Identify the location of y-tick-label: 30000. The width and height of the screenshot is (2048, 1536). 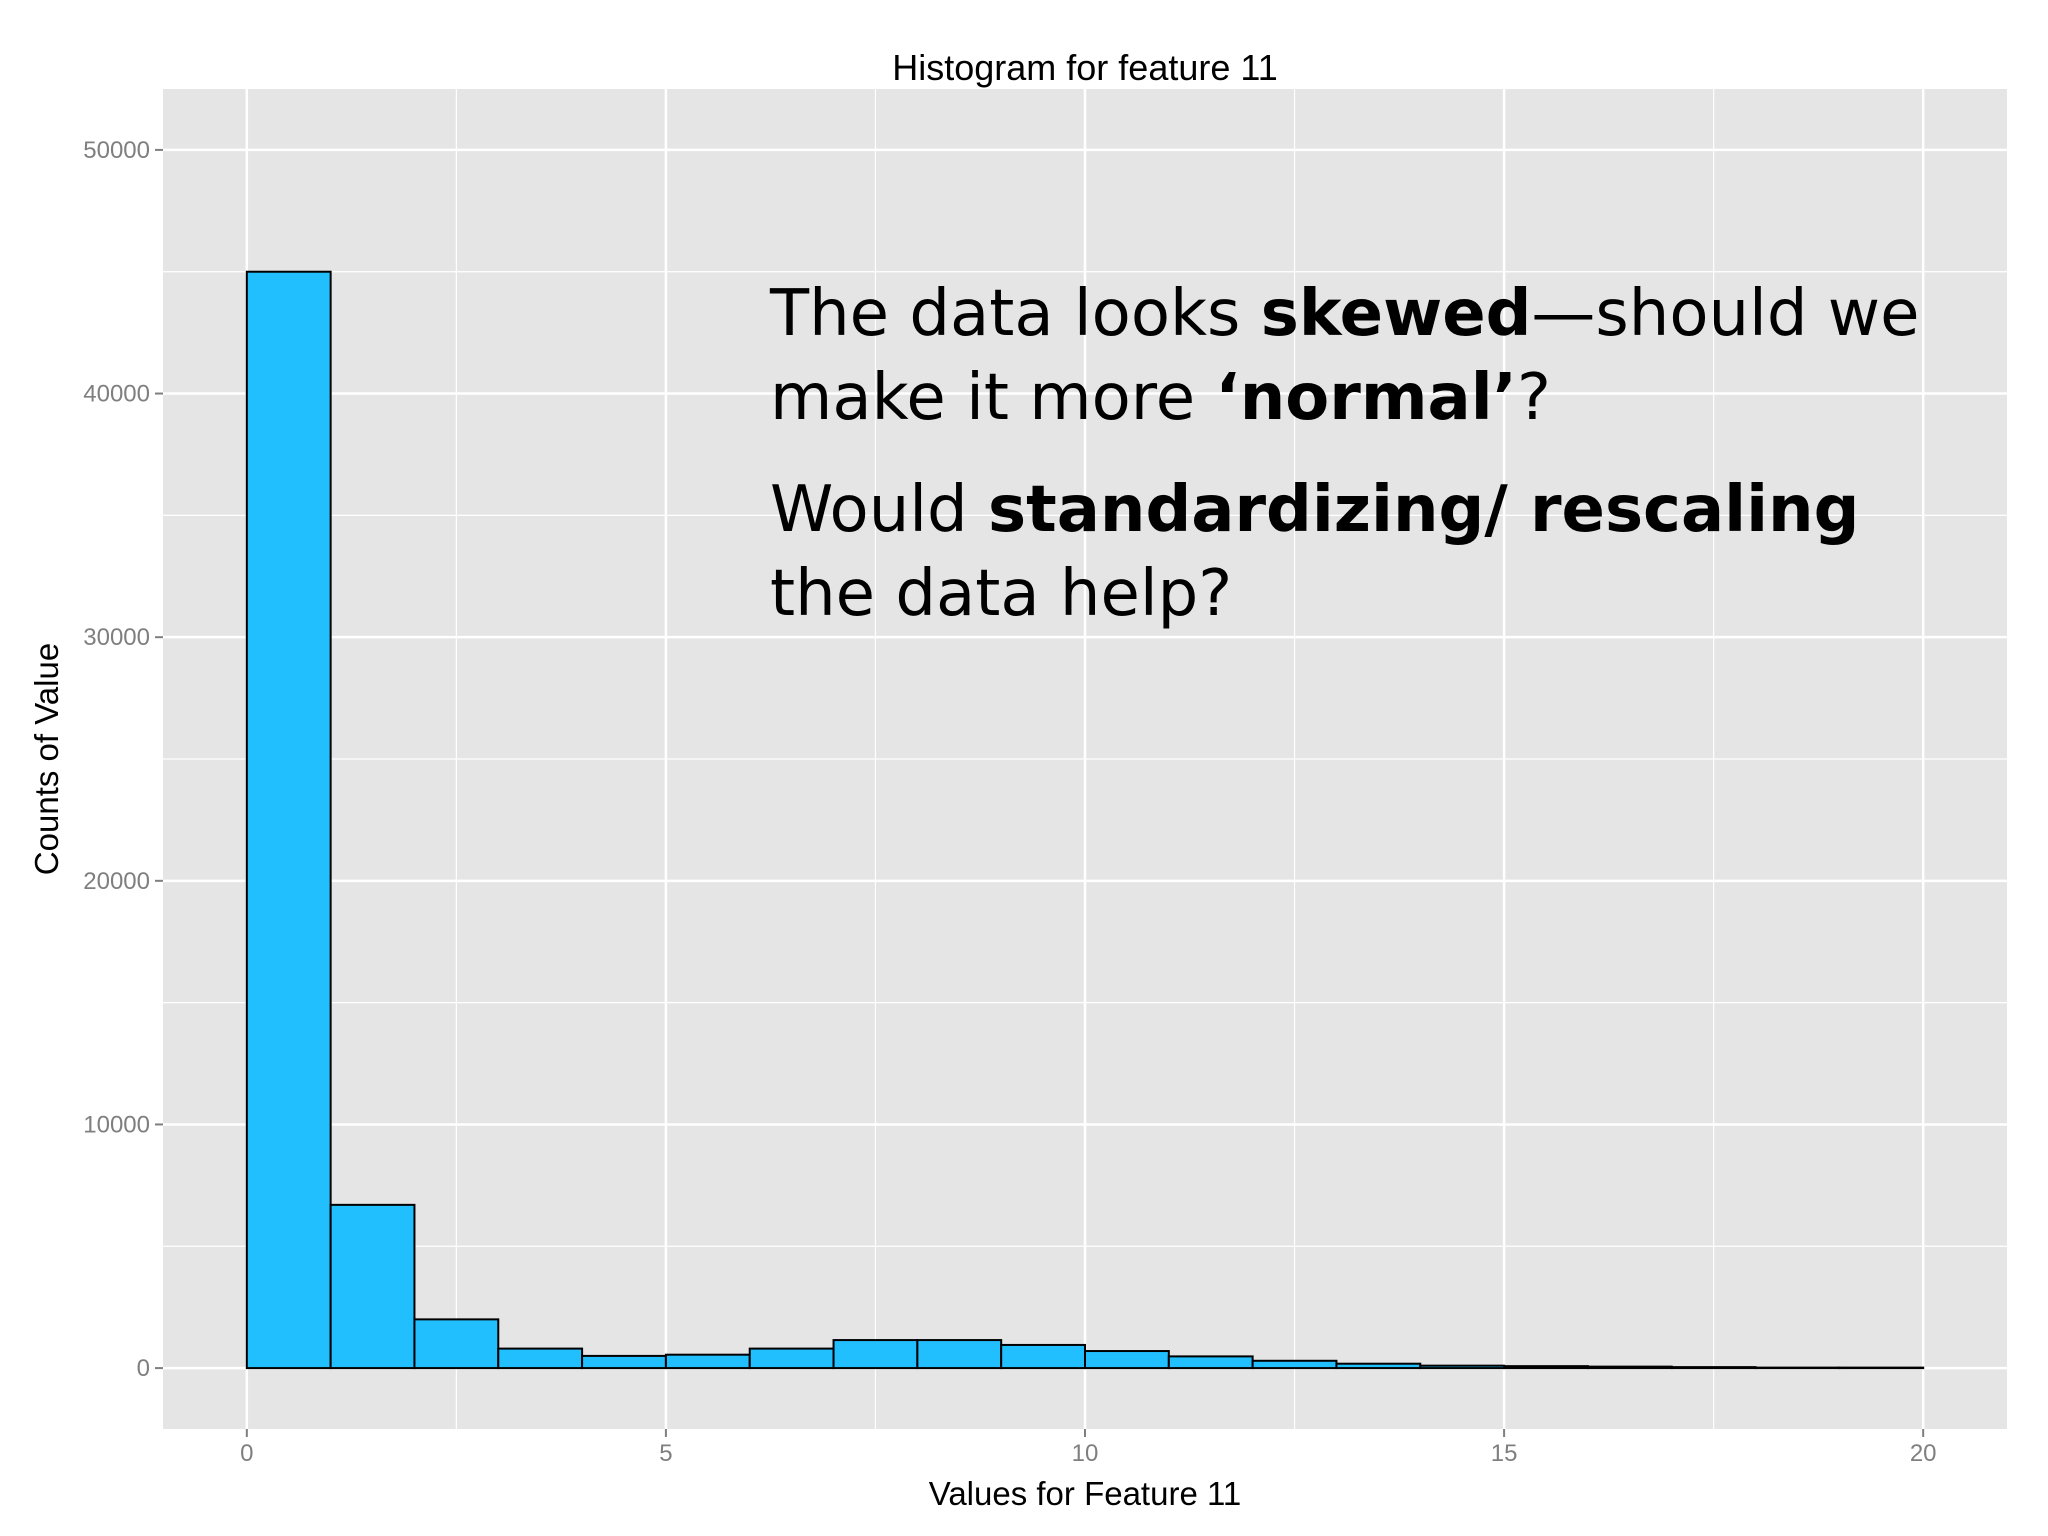
(116, 637).